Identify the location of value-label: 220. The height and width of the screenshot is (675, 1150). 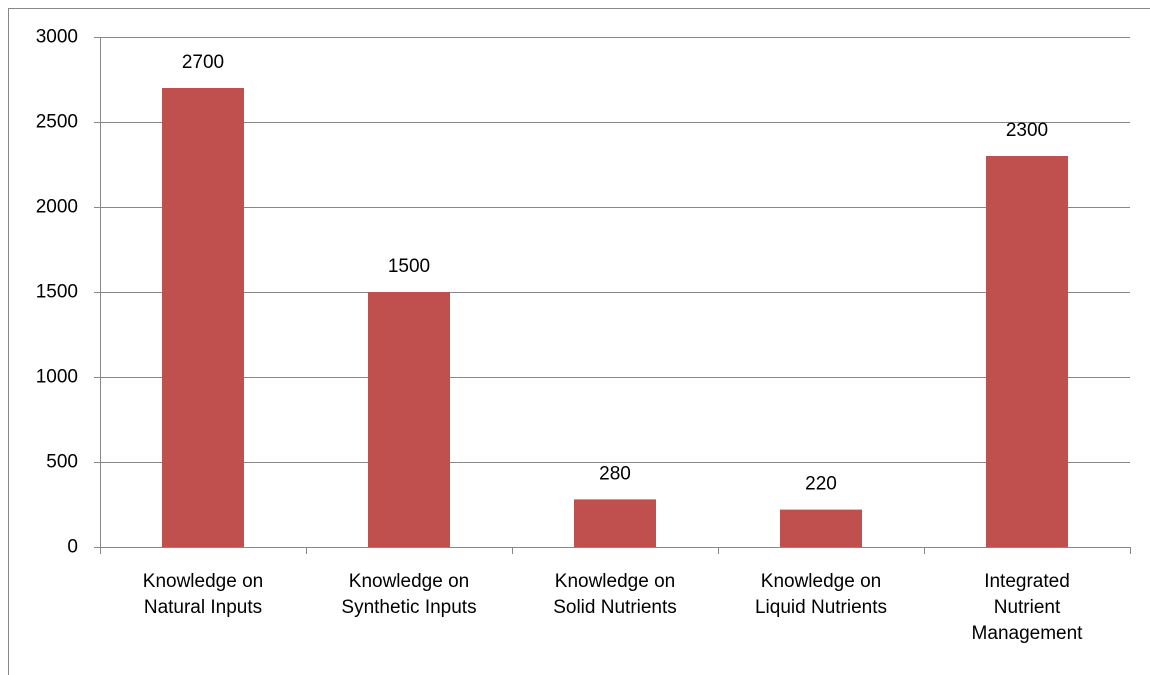
(821, 484).